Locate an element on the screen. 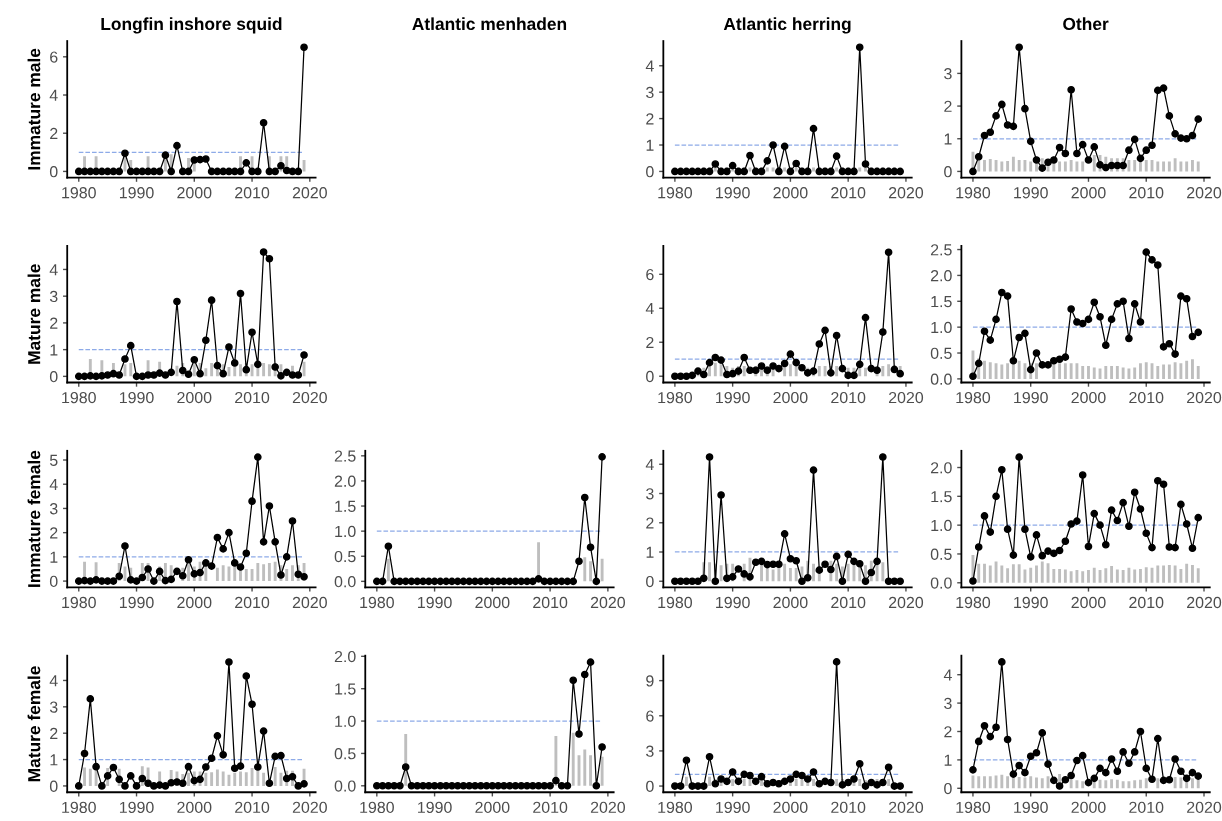  y-axis-title: Immature male is located at coordinates (34, 109).